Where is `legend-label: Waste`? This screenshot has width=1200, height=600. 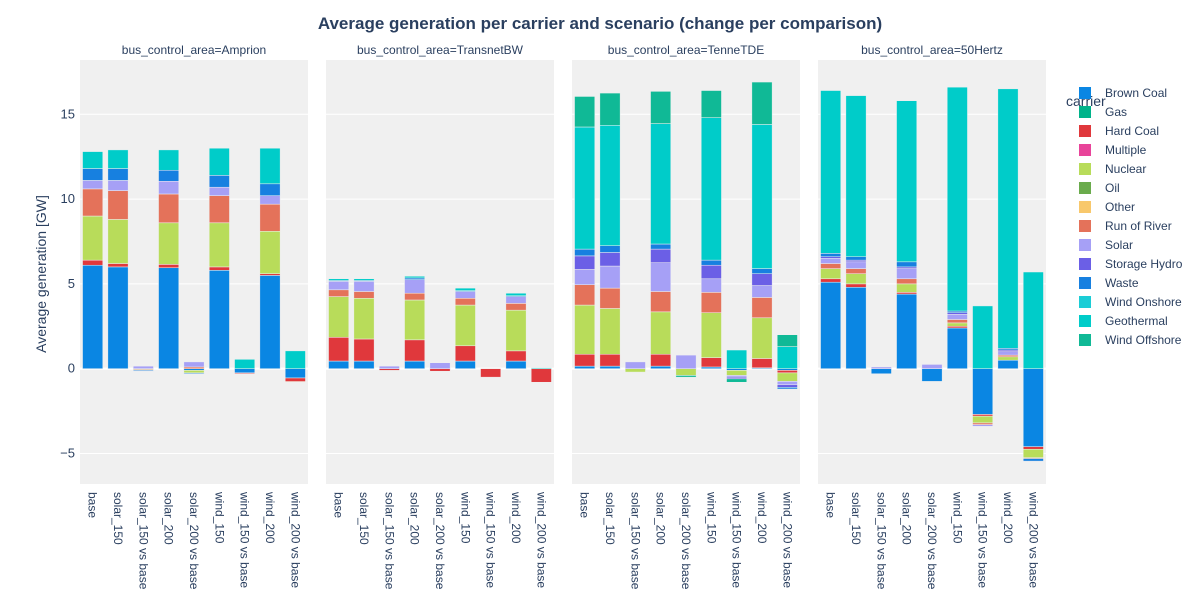
legend-label: Waste is located at coordinates (1122, 283).